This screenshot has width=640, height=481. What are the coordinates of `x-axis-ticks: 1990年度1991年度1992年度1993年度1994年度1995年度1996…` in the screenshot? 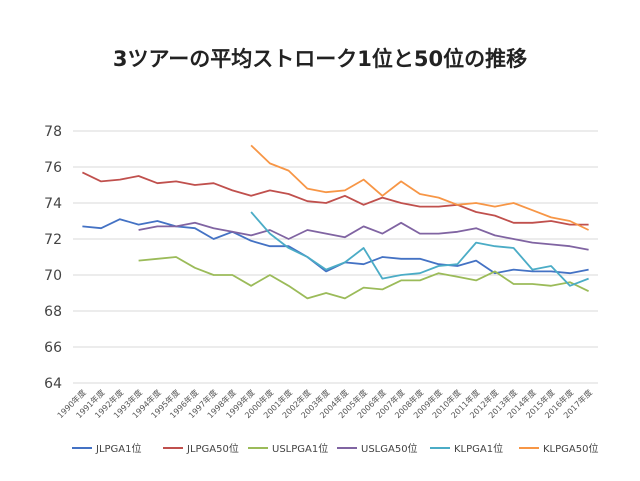 It's located at (324, 403).